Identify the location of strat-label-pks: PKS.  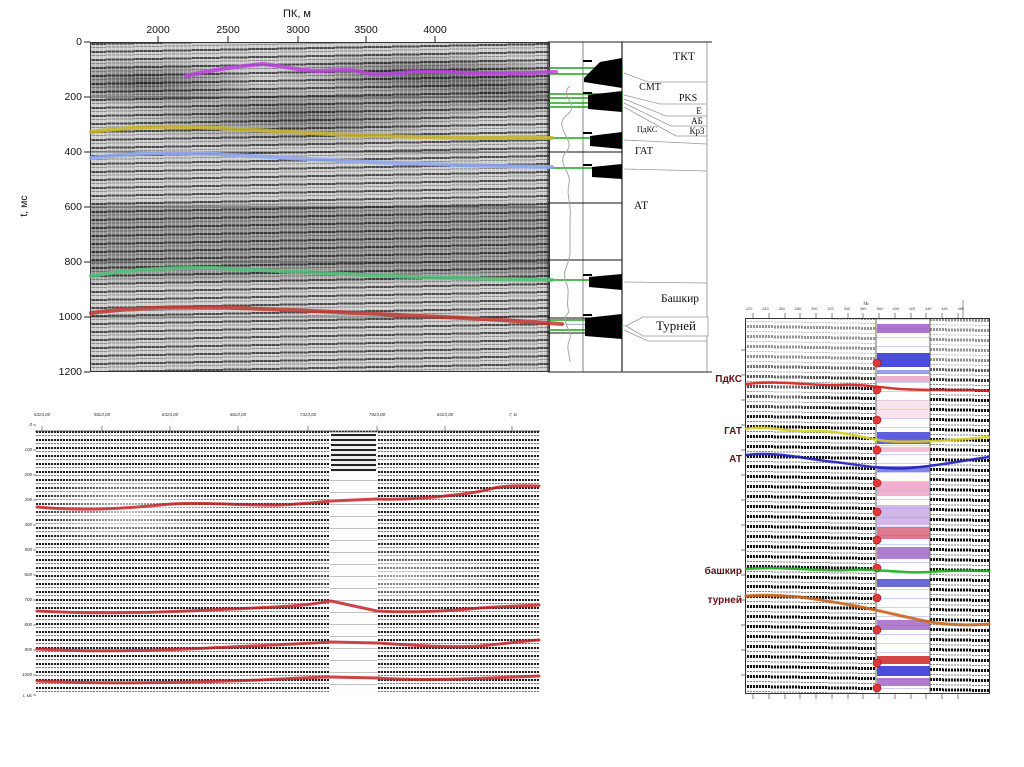
(688, 98).